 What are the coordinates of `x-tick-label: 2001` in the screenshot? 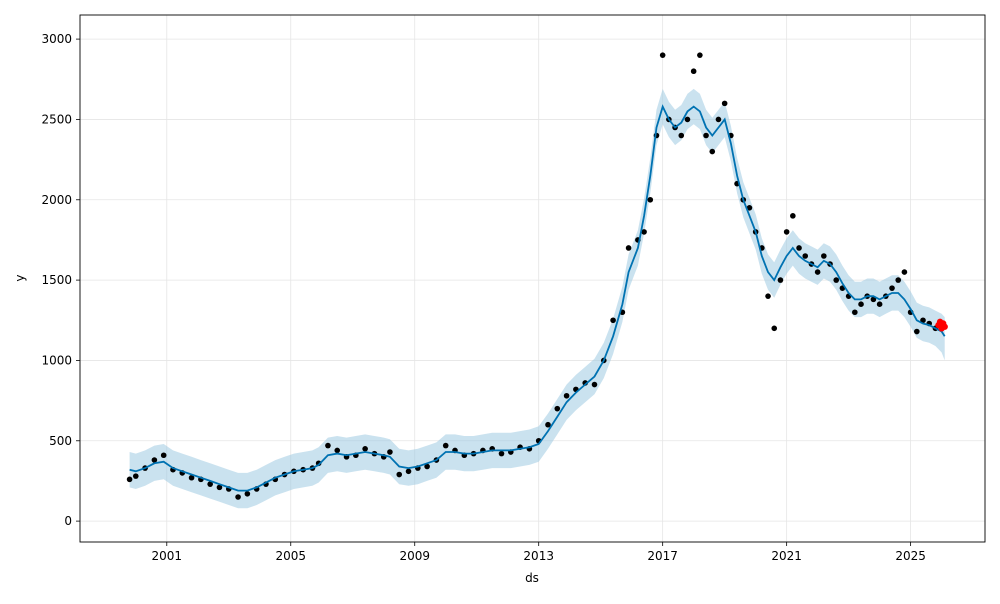 It's located at (167, 556).